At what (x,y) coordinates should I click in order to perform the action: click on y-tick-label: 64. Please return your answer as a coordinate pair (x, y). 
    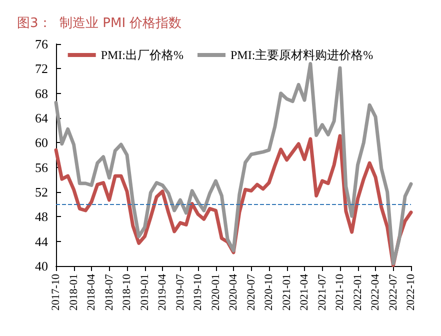
    Looking at the image, I should click on (41, 118).